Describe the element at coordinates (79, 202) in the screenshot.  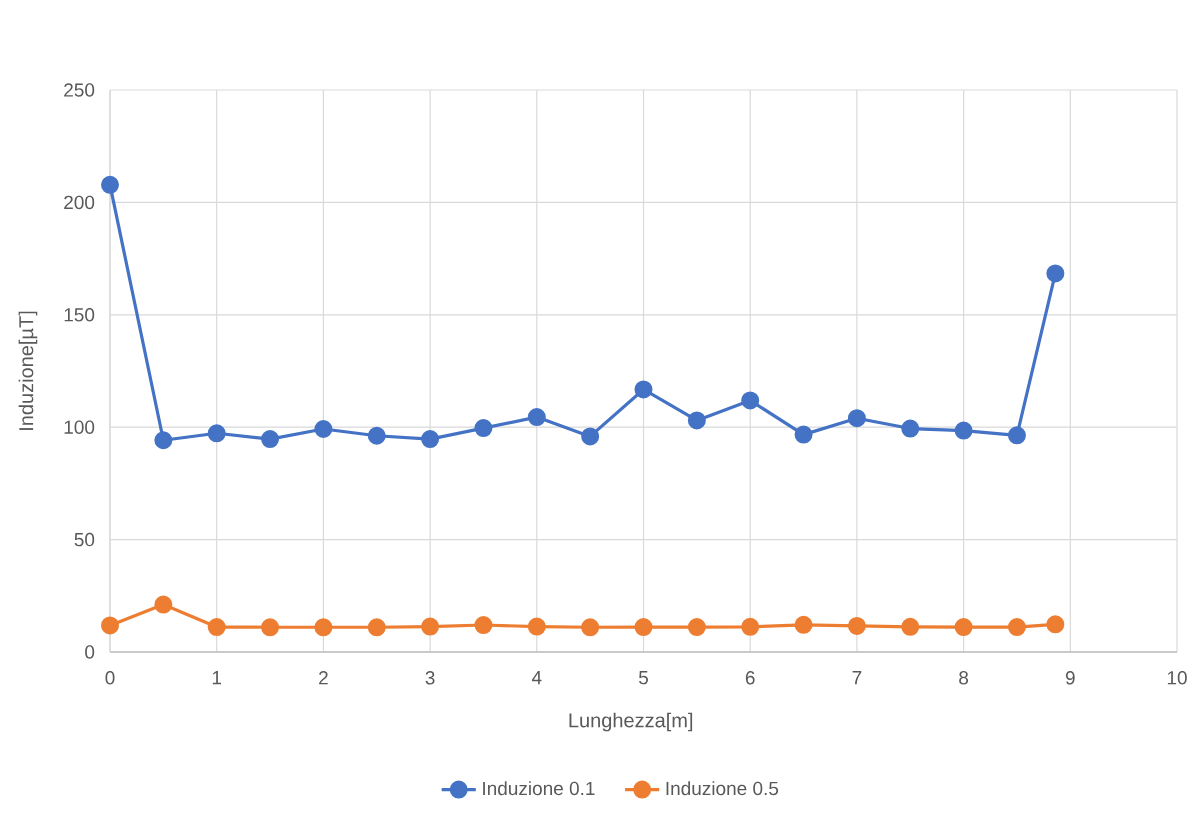
I see `y-tick-label: 200` at that location.